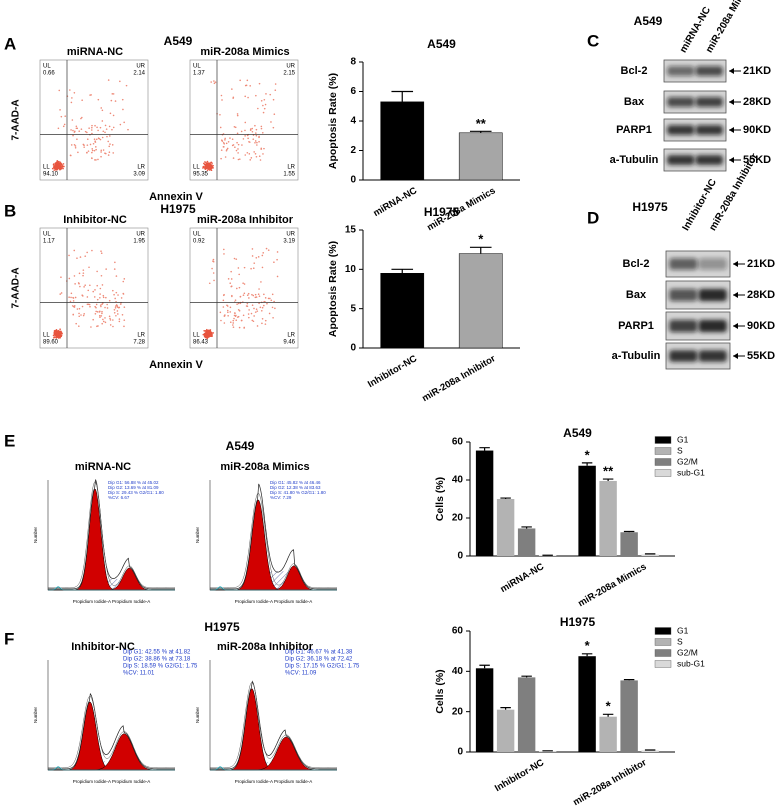  Describe the element at coordinates (295, 482) in the screenshot. I see `fit-stats: Dip G1: 45.82 % at 46.46` at that location.